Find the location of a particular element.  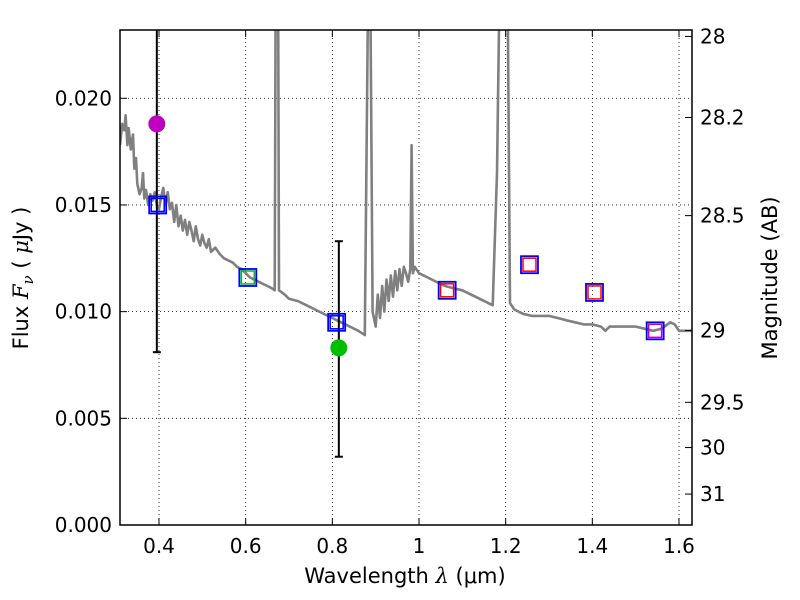

y-axis-label-unit: Jy ) is located at coordinates (21, 225).